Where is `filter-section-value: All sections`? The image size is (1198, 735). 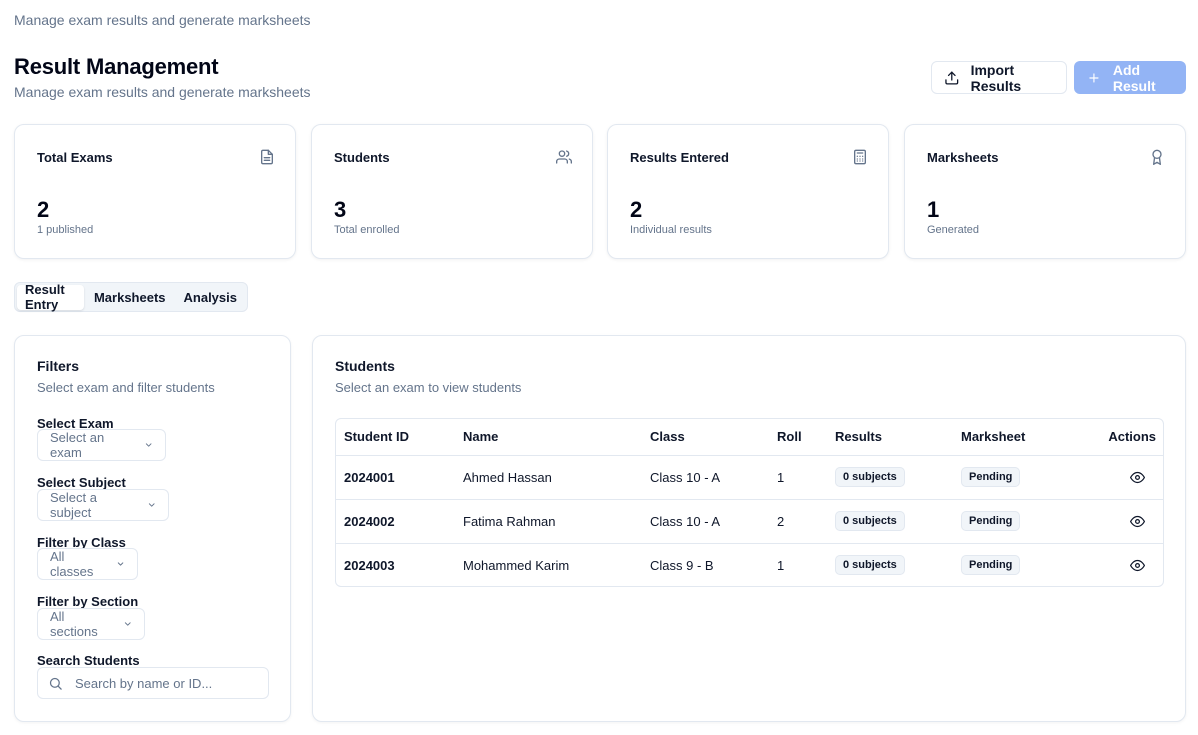 filter-section-value: All sections is located at coordinates (74, 624).